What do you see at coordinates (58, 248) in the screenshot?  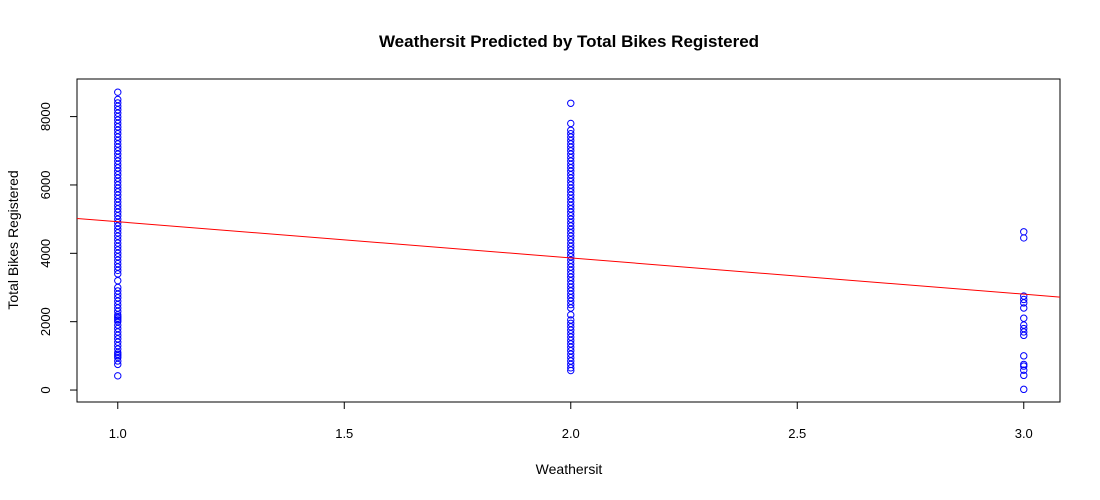 I see `y-axis: 0 2000 4000 6000 8000` at bounding box center [58, 248].